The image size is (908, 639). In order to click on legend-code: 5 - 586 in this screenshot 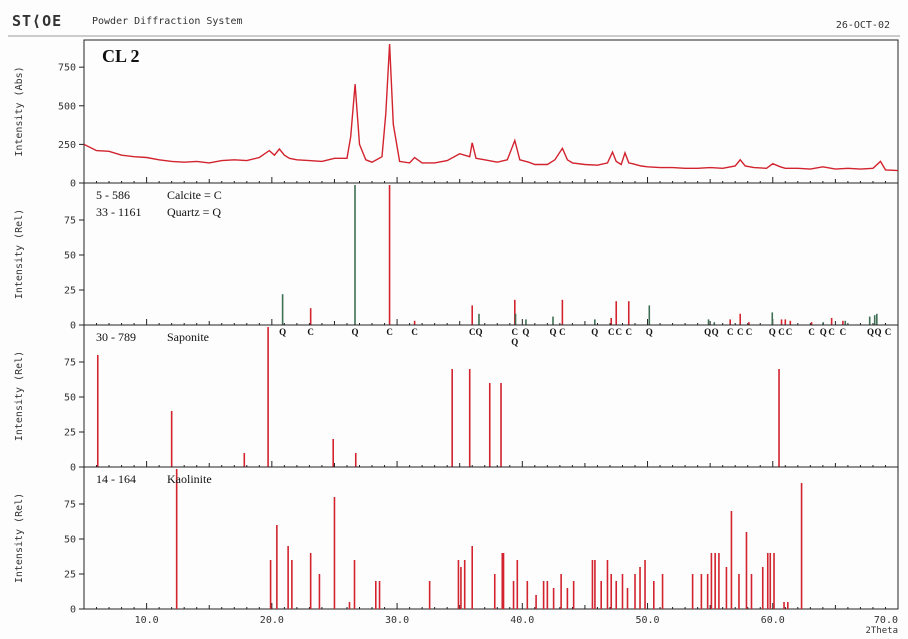, I will do `click(113, 195)`.